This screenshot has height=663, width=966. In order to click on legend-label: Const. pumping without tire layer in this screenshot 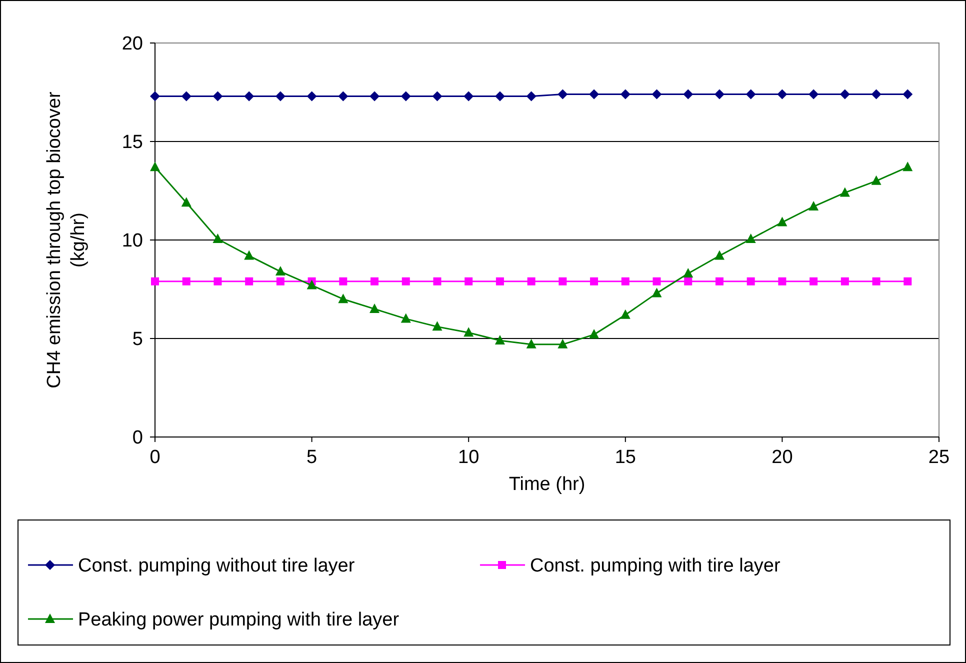, I will do `click(217, 566)`.